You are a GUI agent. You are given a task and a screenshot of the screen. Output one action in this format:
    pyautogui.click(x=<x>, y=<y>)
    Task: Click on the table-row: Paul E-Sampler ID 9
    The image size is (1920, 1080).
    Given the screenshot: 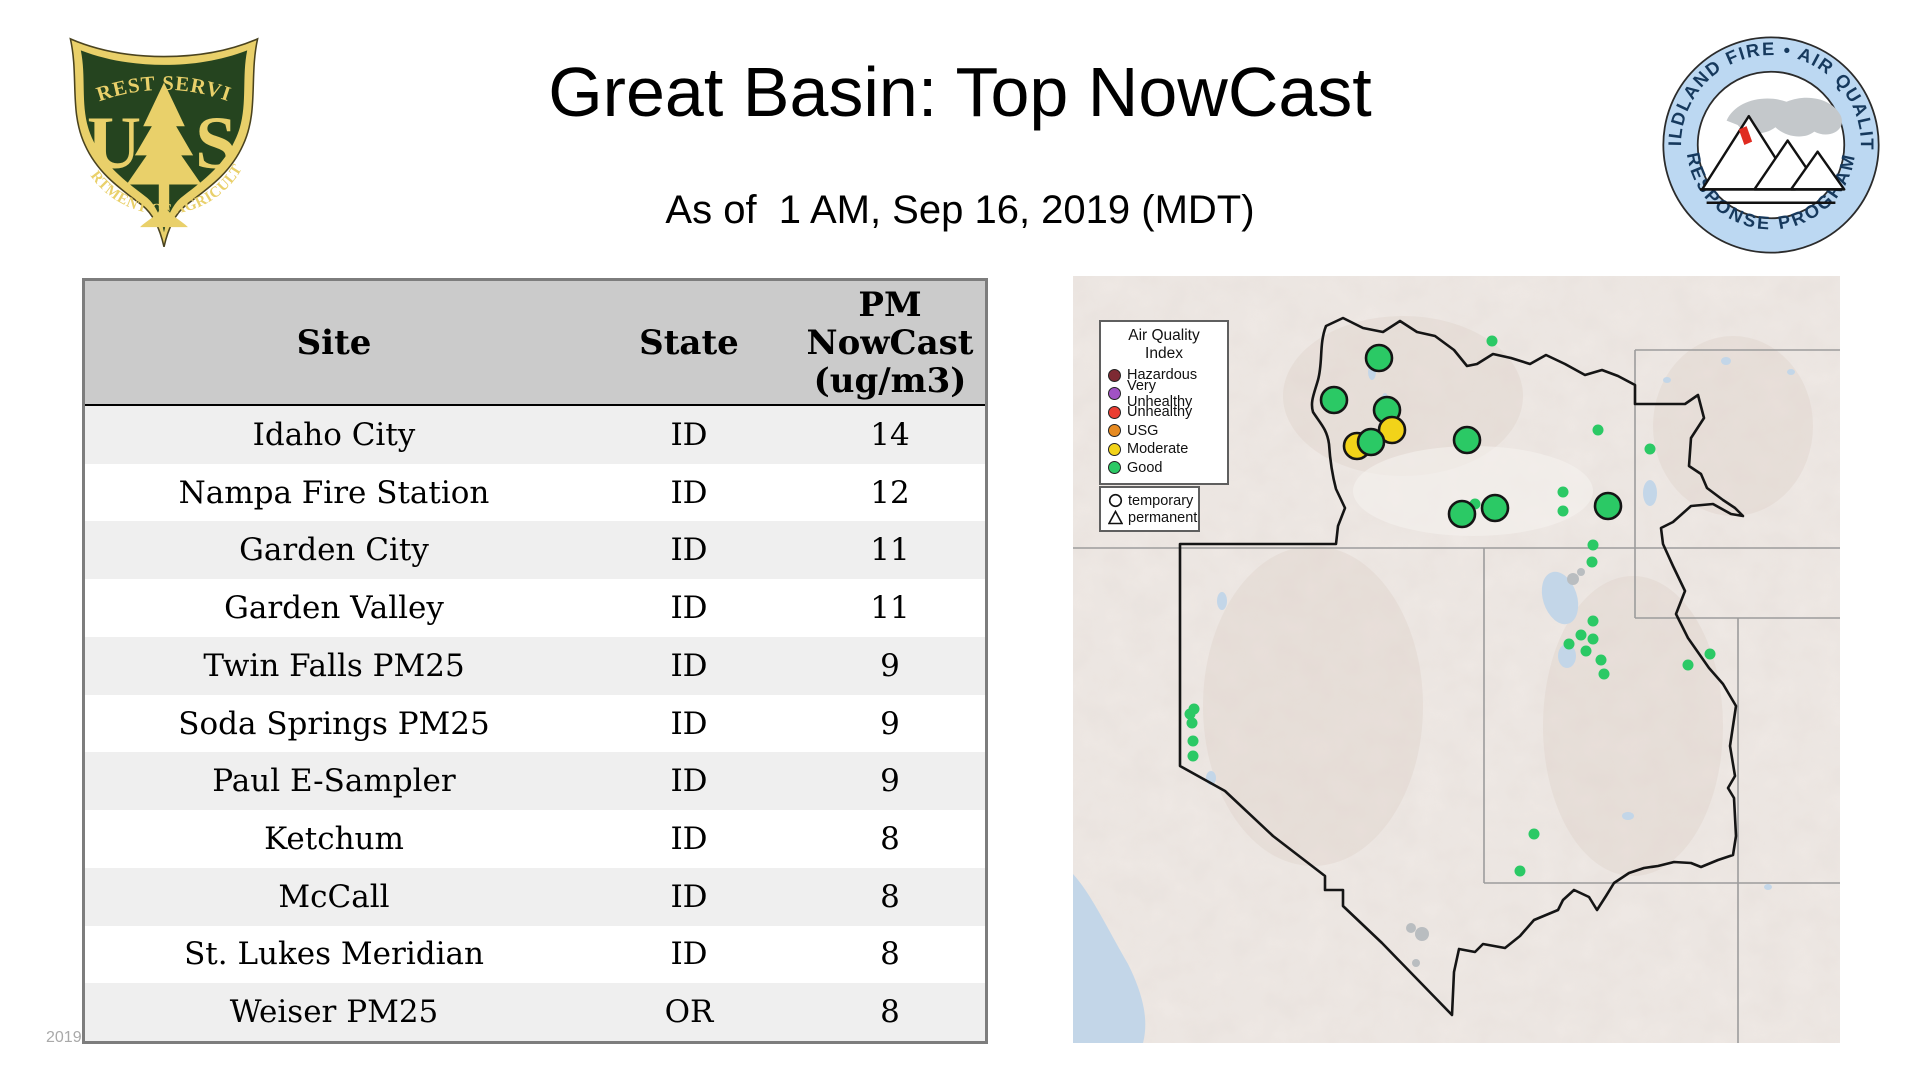 What is the action you would take?
    pyautogui.click(x=535, y=781)
    